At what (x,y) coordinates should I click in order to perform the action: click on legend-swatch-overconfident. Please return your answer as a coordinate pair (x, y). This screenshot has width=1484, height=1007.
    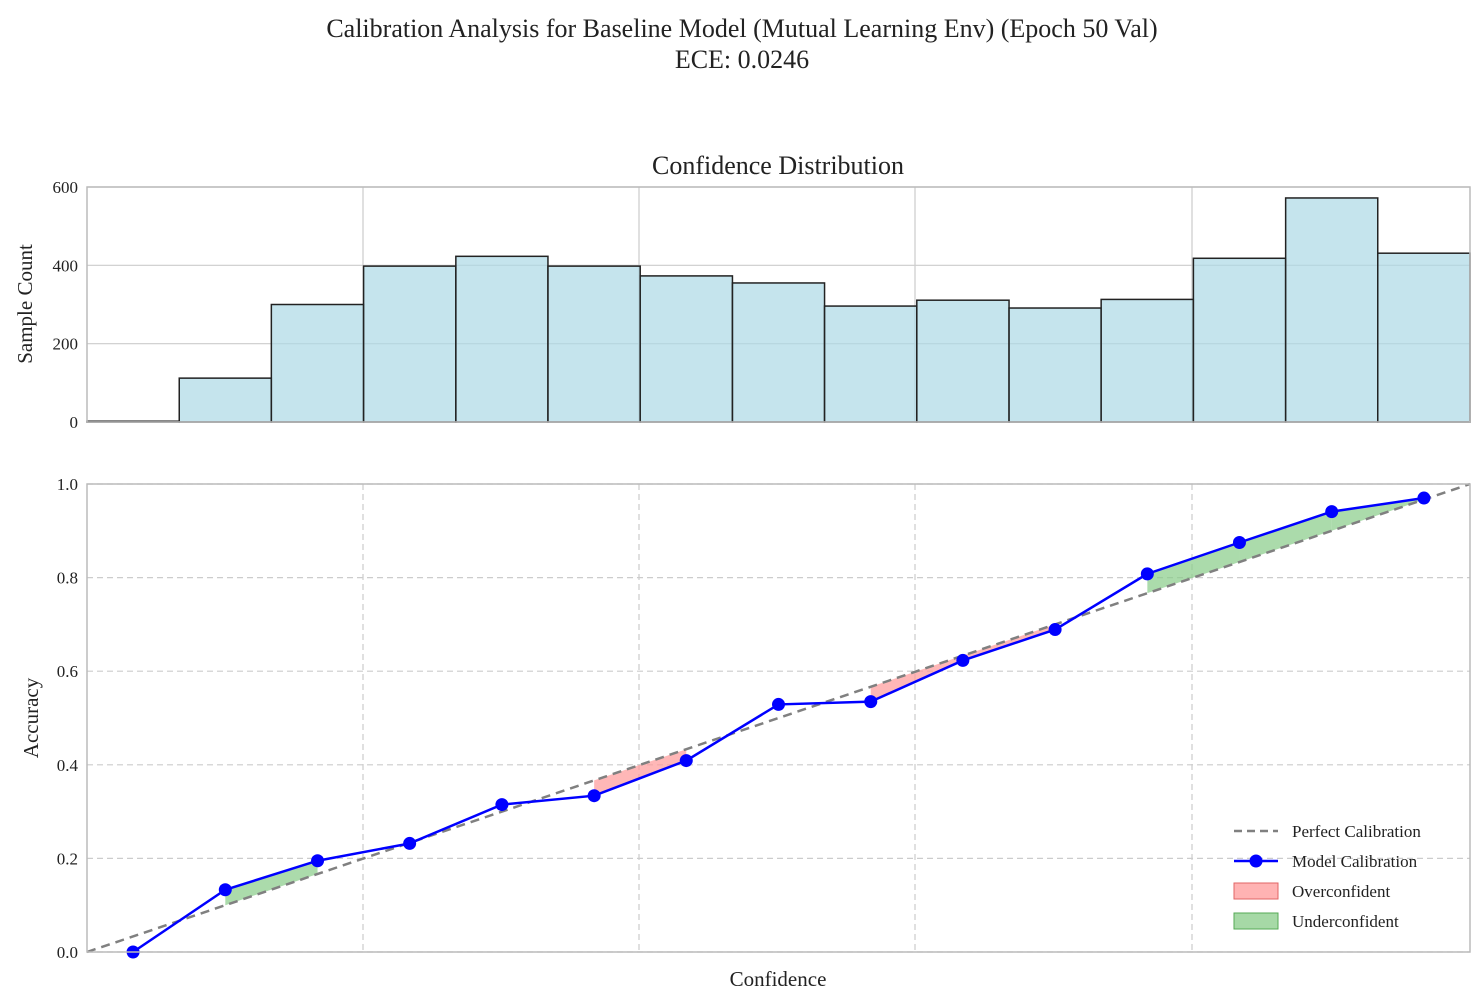
    Looking at the image, I should click on (1256, 891).